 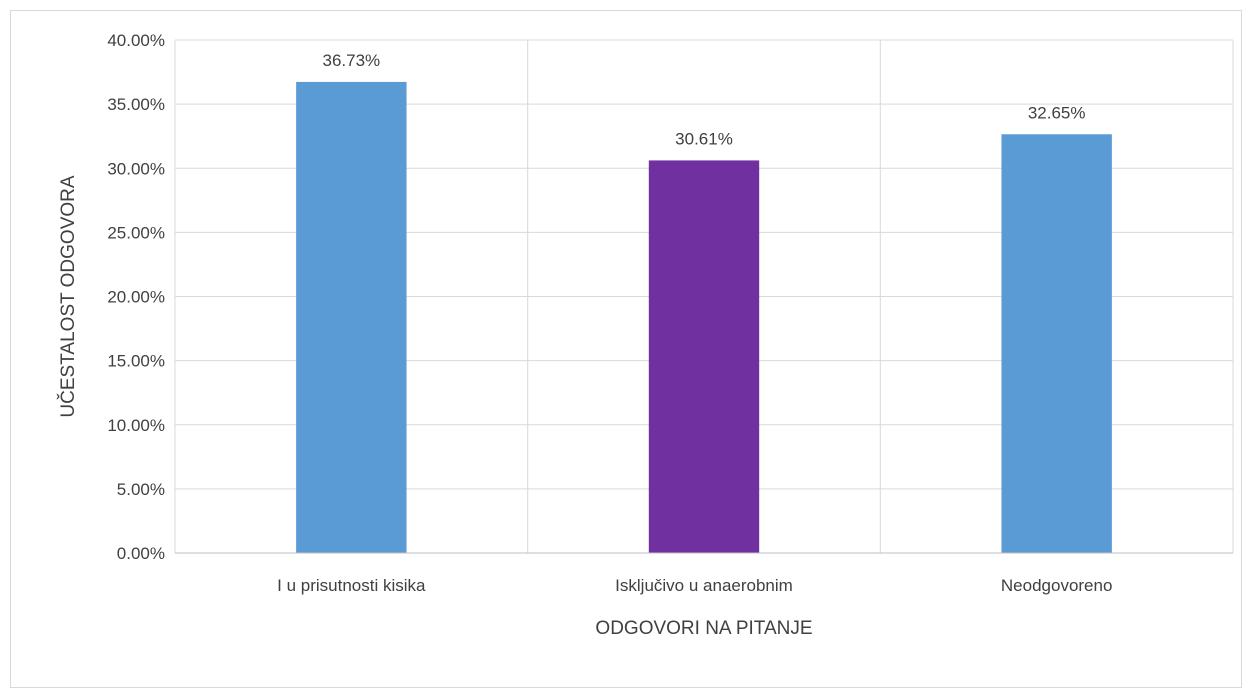 I want to click on data-label: 30.61%, so click(x=704, y=138).